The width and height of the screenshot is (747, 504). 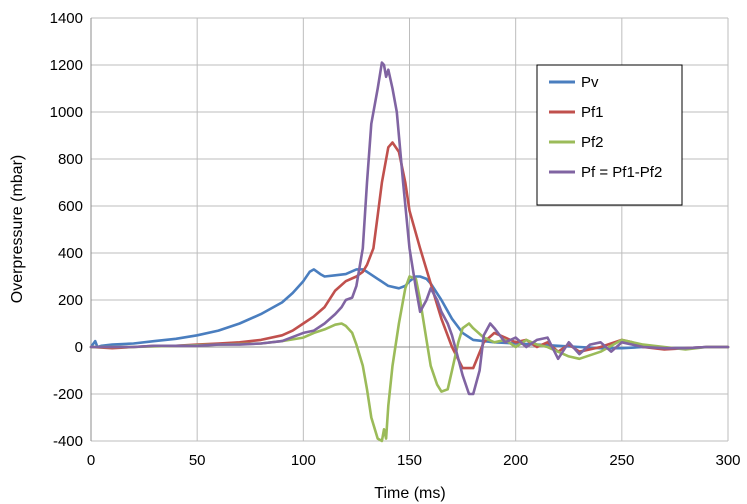 I want to click on y-tick-label: 0, so click(x=79, y=347).